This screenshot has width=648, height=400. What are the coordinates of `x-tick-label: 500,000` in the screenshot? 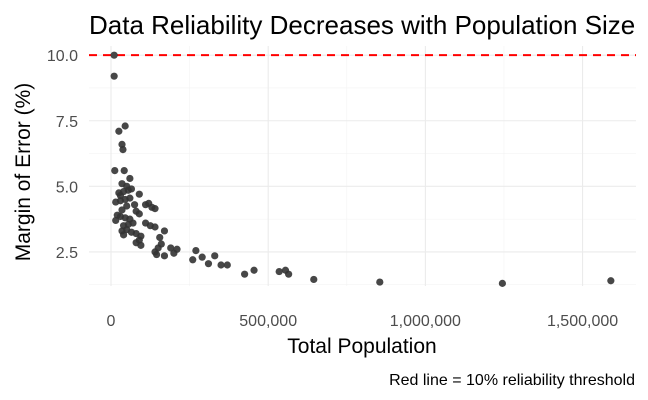 It's located at (268, 321).